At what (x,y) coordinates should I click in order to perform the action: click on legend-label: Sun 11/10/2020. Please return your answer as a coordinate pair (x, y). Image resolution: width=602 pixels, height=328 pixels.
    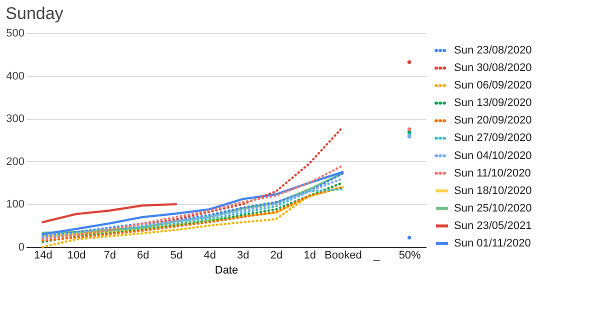
    Looking at the image, I should click on (492, 173).